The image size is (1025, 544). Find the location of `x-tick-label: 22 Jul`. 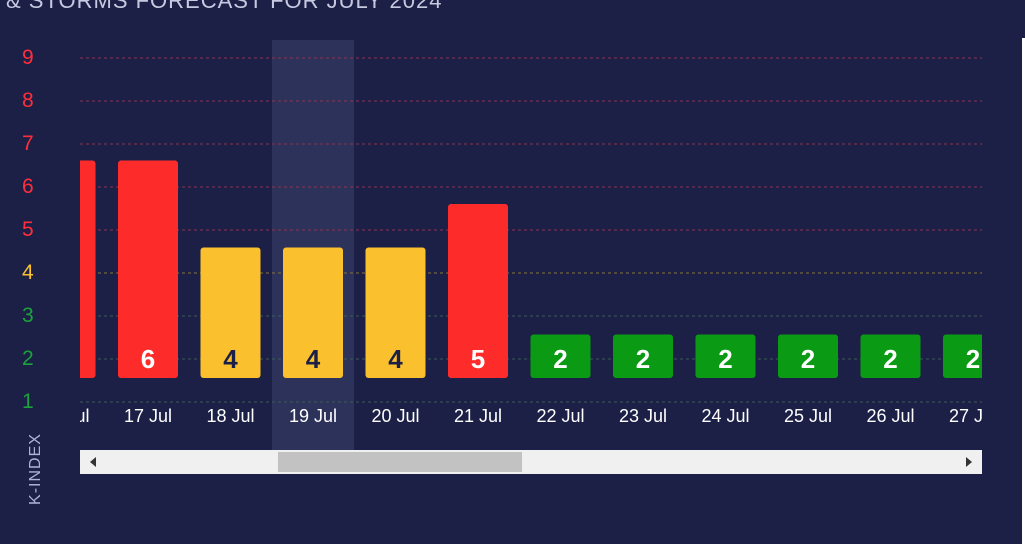

x-tick-label: 22 Jul is located at coordinates (560, 416).